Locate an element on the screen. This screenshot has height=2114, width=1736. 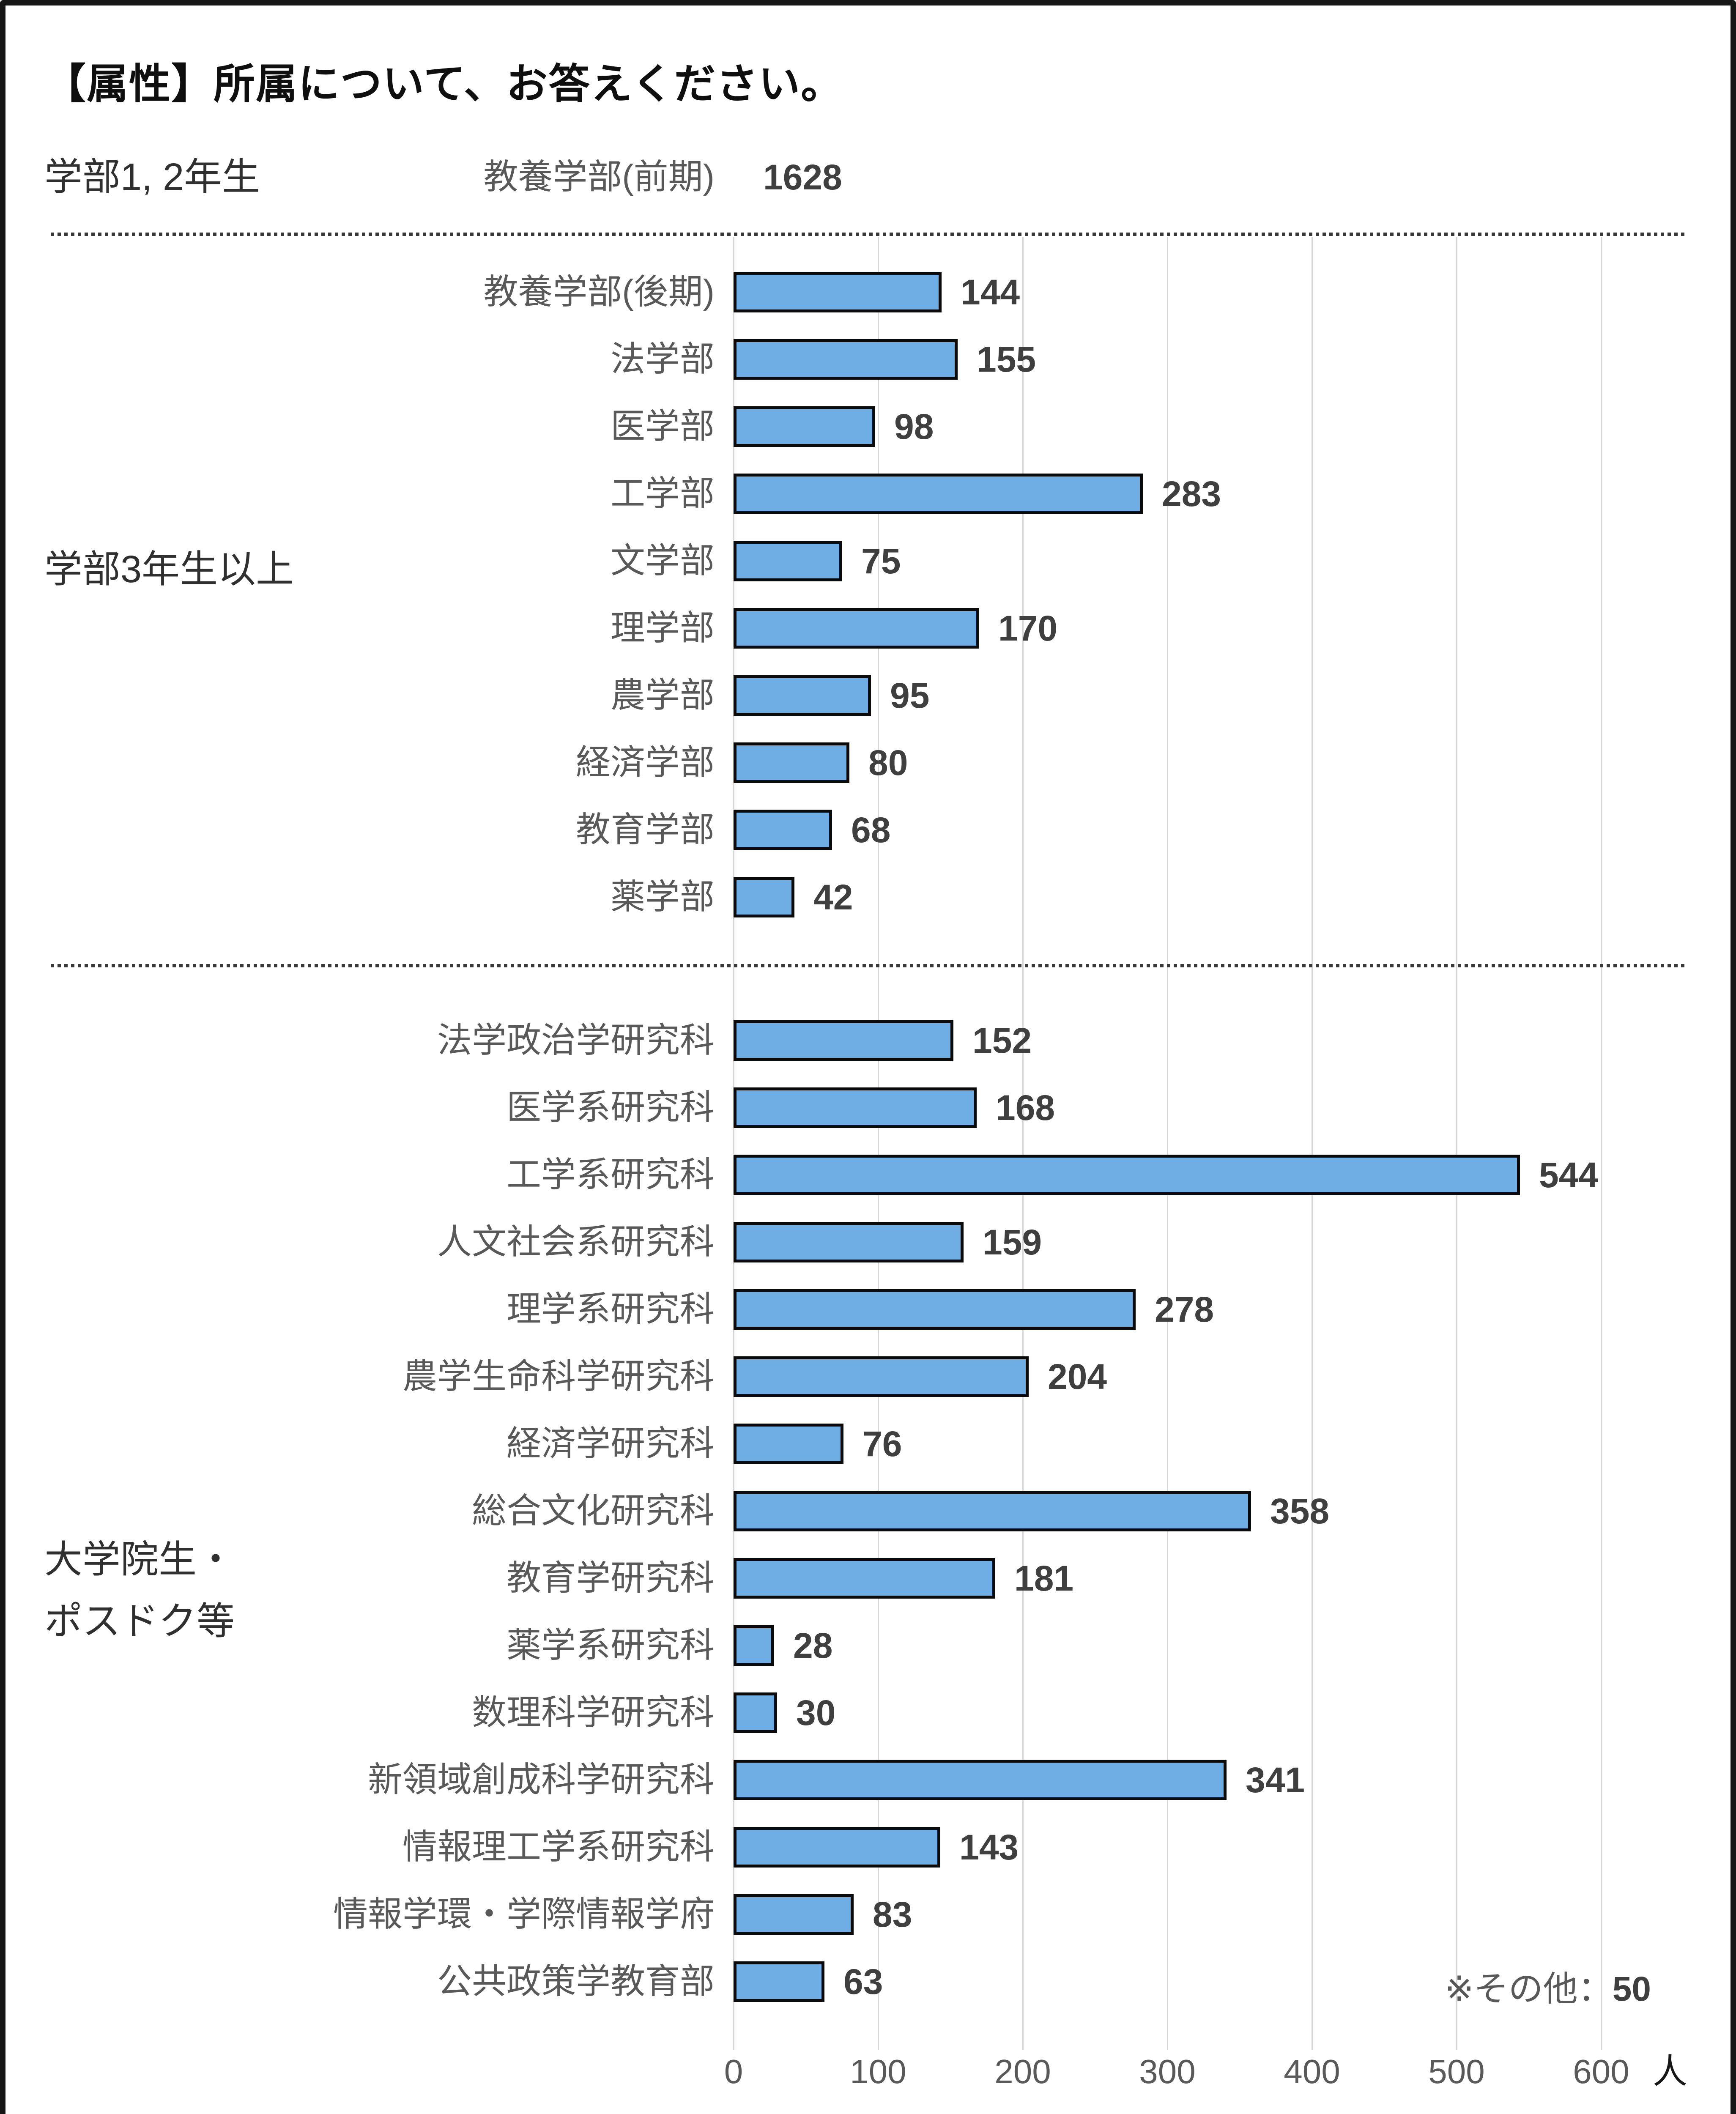
x-axis-tick-0: 0 is located at coordinates (733, 2071).